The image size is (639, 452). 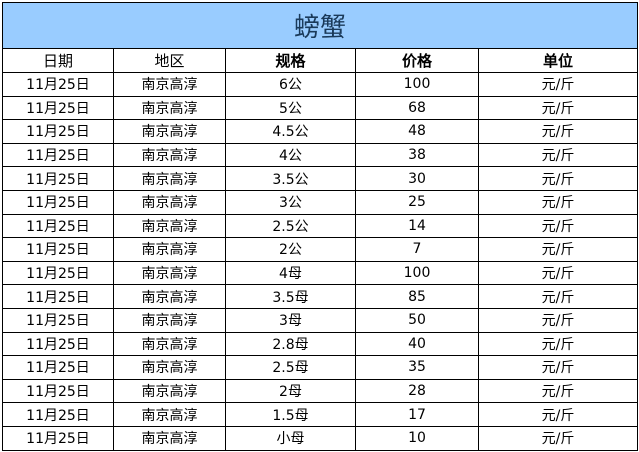 I want to click on cell-price: 85, so click(x=417, y=296).